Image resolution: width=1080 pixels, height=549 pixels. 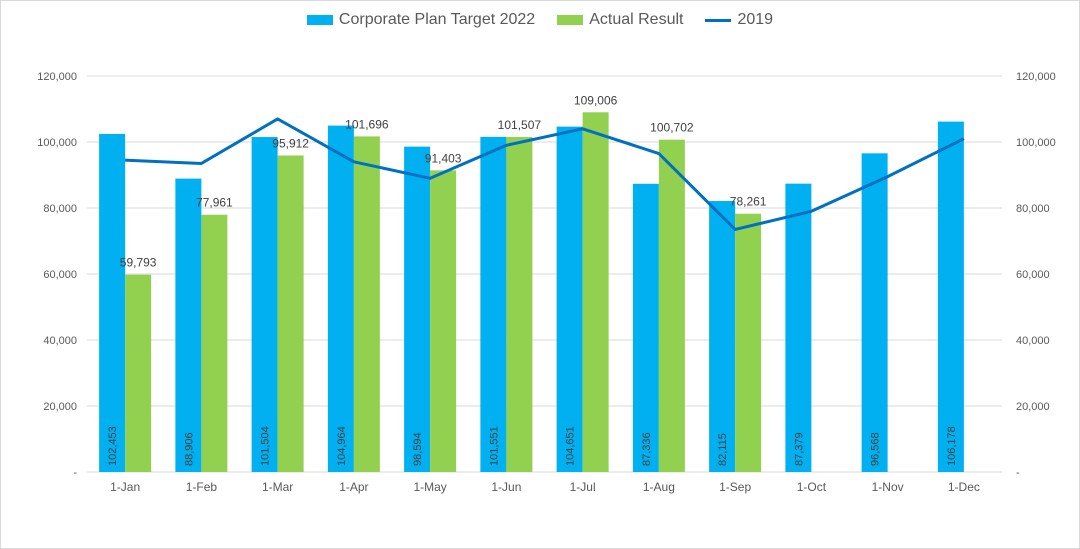 What do you see at coordinates (418, 449) in the screenshot?
I see `data-label-target: 98,594` at bounding box center [418, 449].